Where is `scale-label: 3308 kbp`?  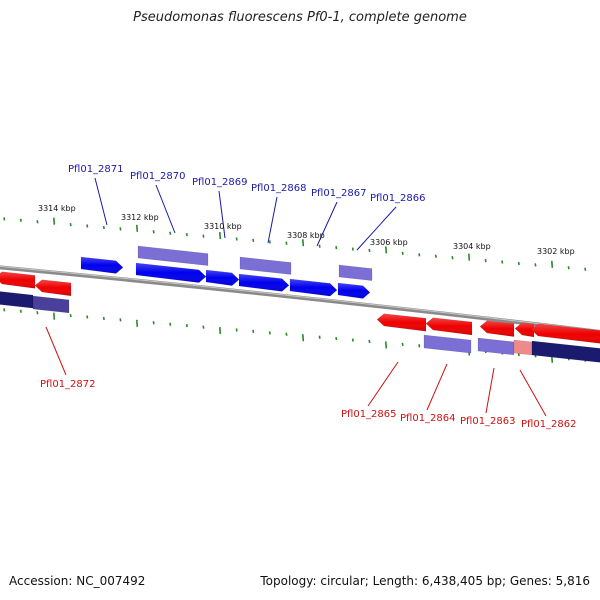
scale-label: 3308 kbp is located at coordinates (306, 235).